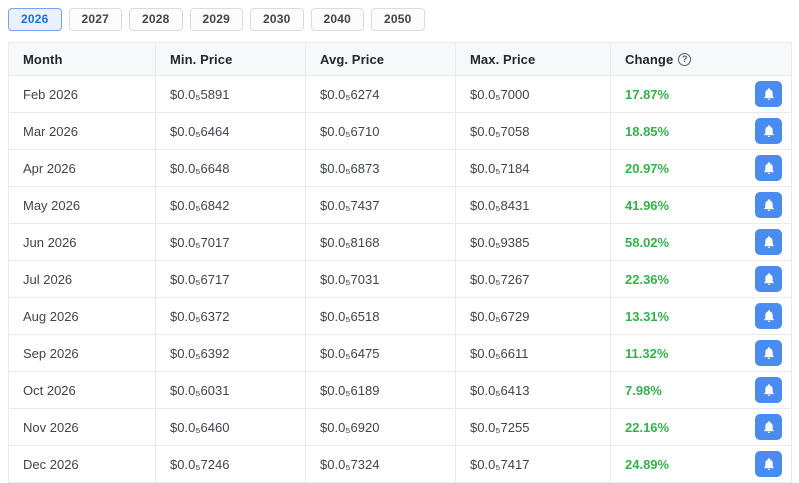  What do you see at coordinates (647, 242) in the screenshot?
I see `change-value: 58.02%` at bounding box center [647, 242].